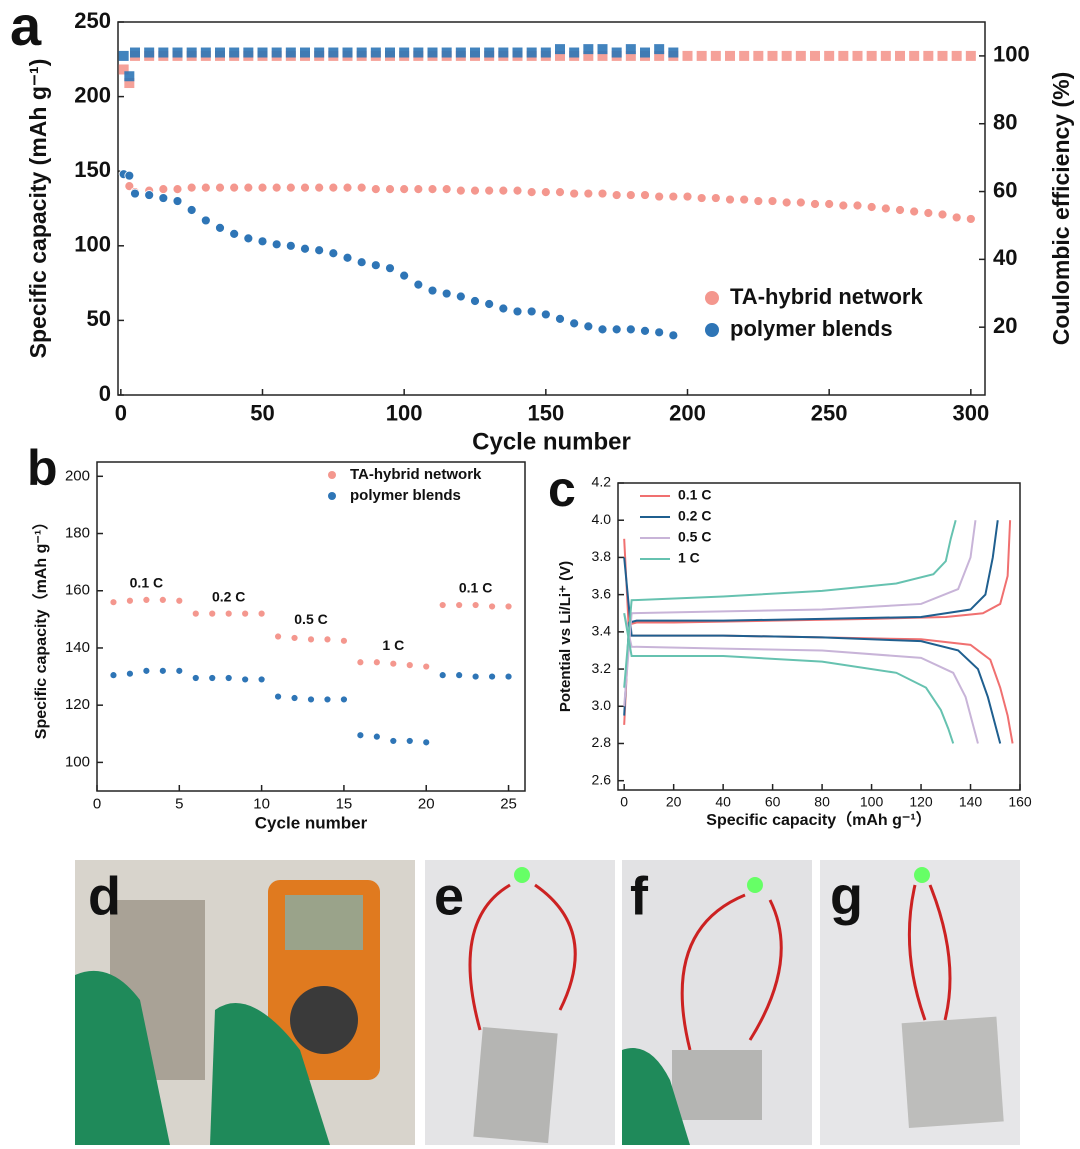 Image resolution: width=1080 pixels, height=1149 pixels. I want to click on y2-tick-label: 40, so click(1005, 257).